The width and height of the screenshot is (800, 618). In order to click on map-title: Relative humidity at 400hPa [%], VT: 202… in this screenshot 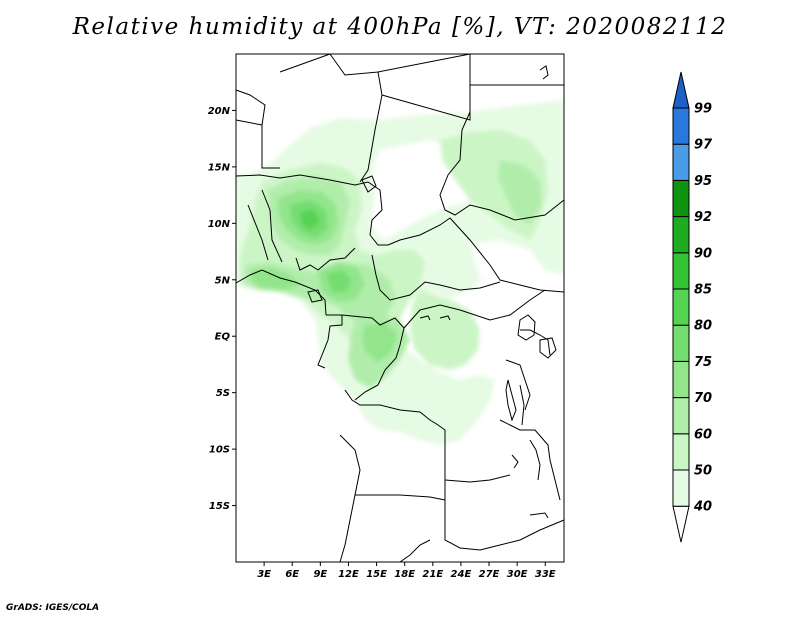, I will do `click(400, 27)`.